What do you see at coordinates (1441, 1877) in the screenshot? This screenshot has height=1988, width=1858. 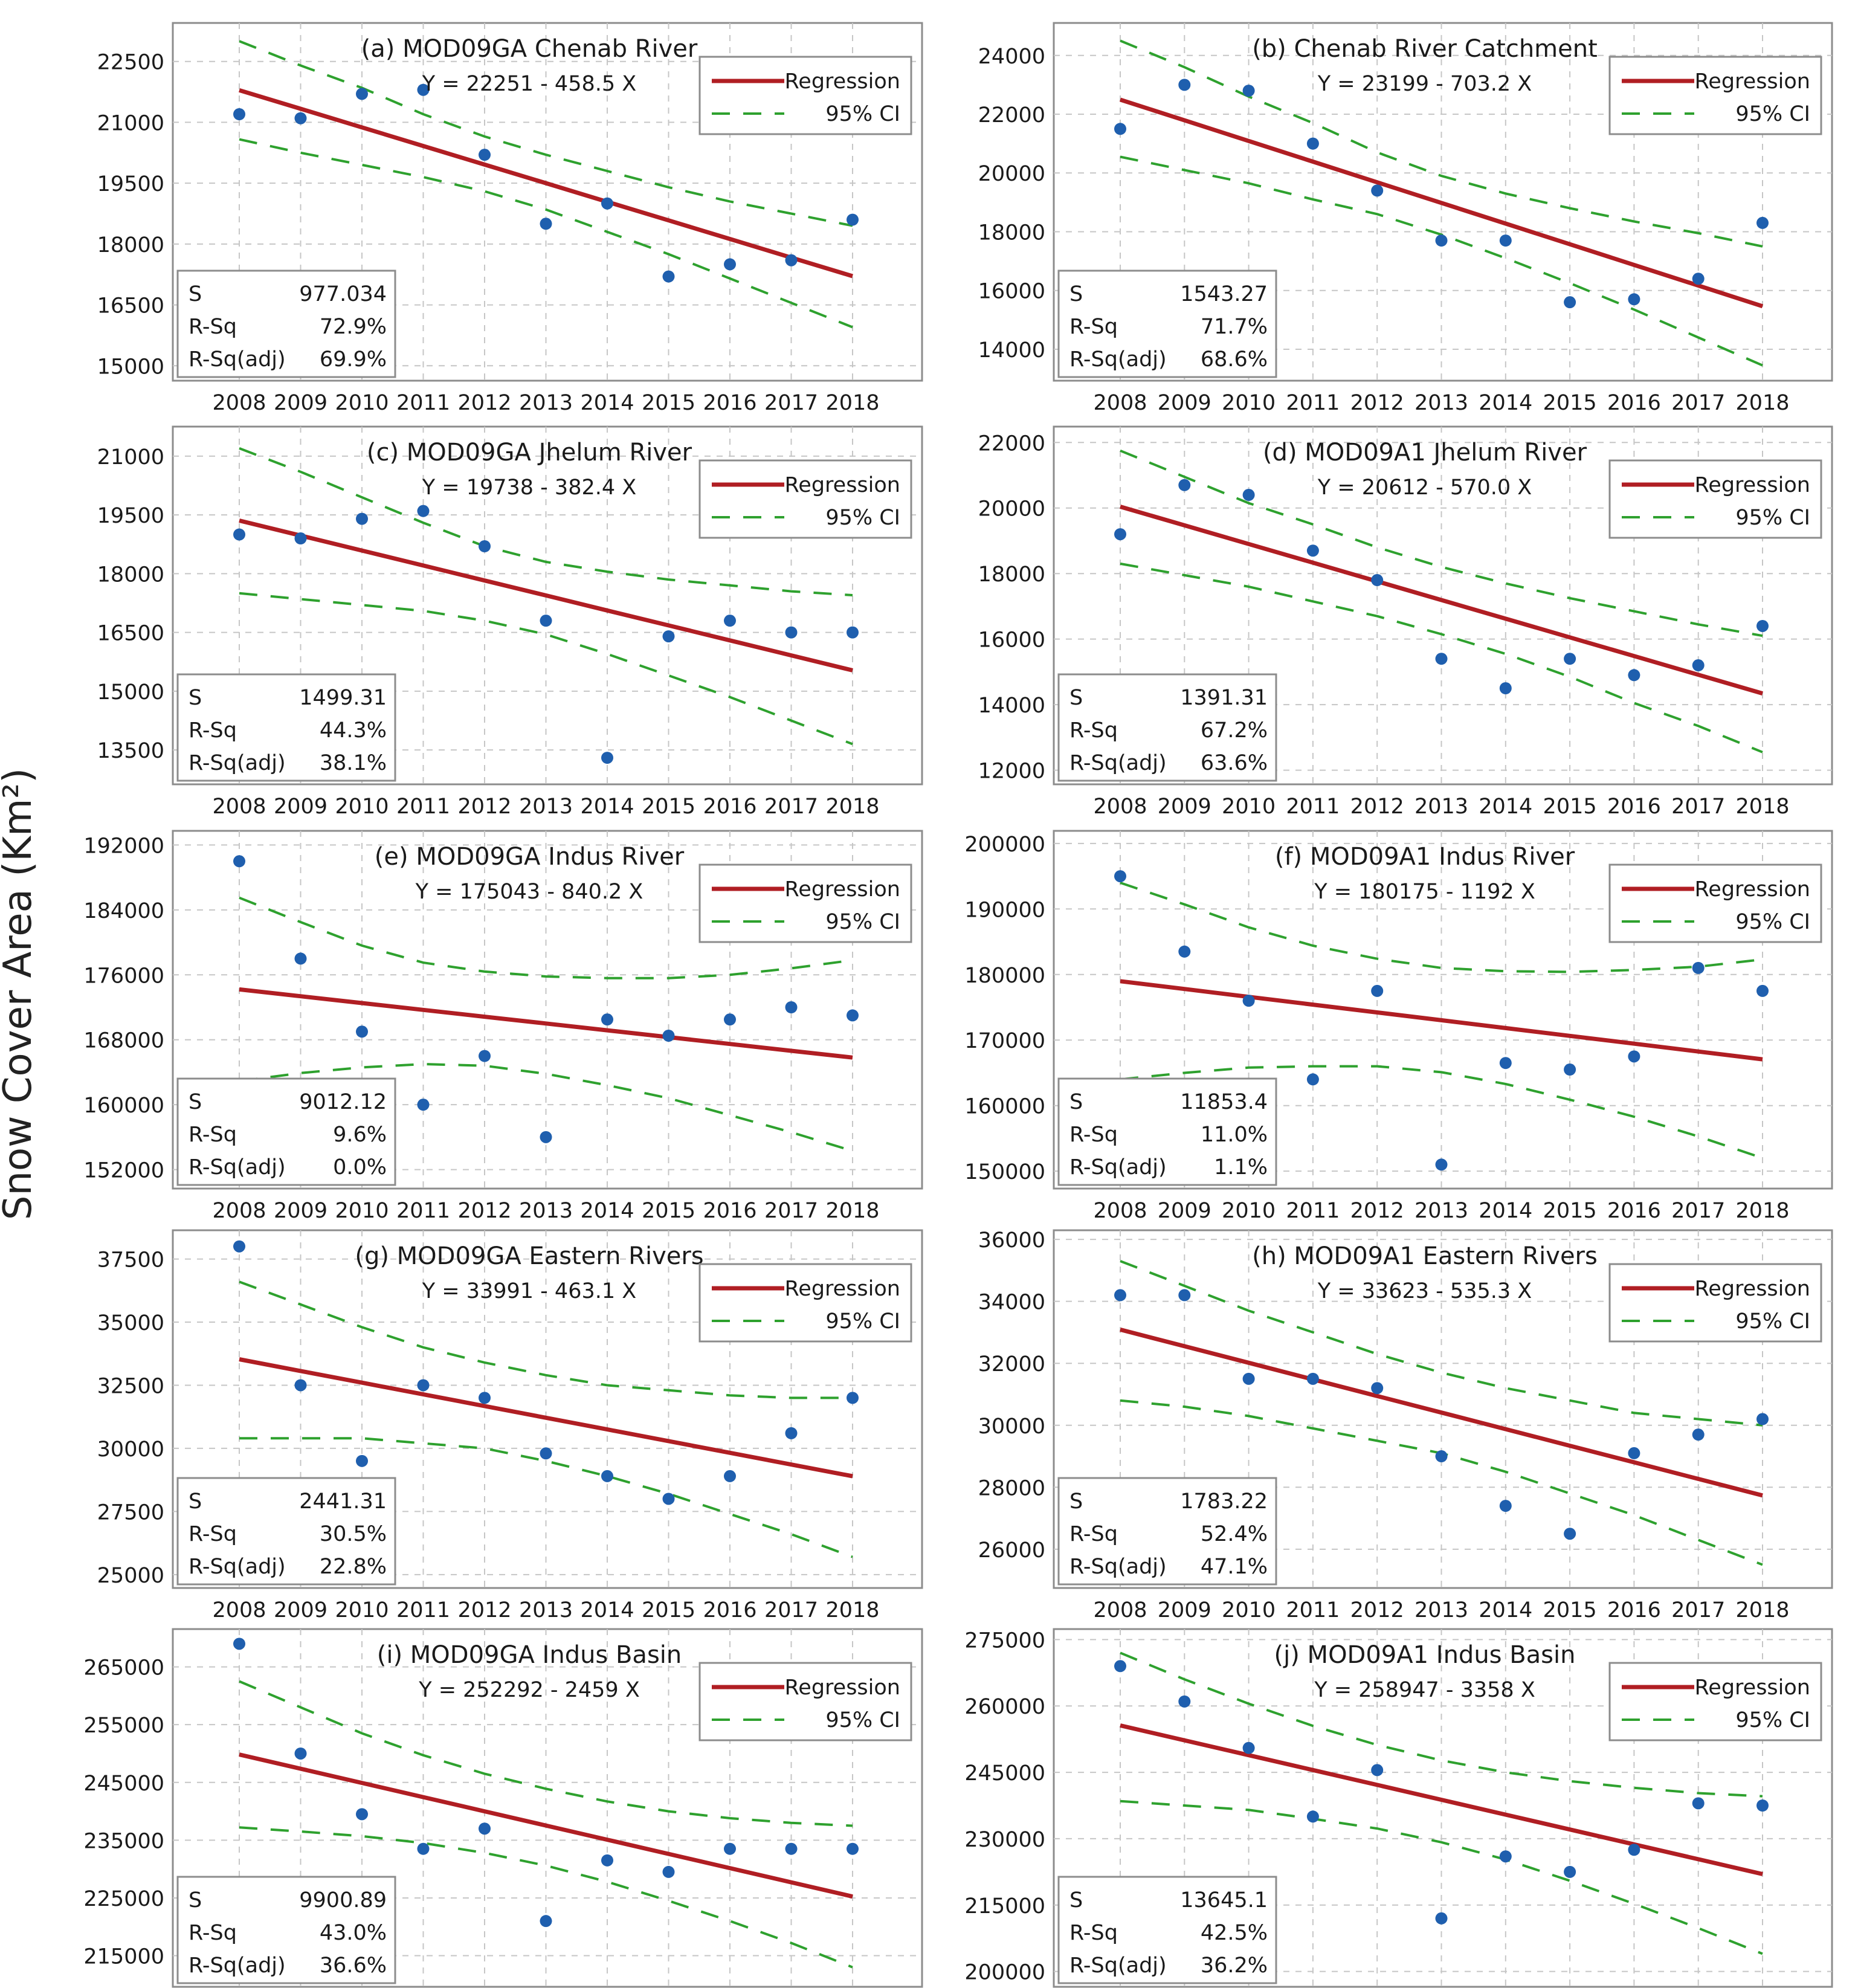 I see `ci-lower-line` at bounding box center [1441, 1877].